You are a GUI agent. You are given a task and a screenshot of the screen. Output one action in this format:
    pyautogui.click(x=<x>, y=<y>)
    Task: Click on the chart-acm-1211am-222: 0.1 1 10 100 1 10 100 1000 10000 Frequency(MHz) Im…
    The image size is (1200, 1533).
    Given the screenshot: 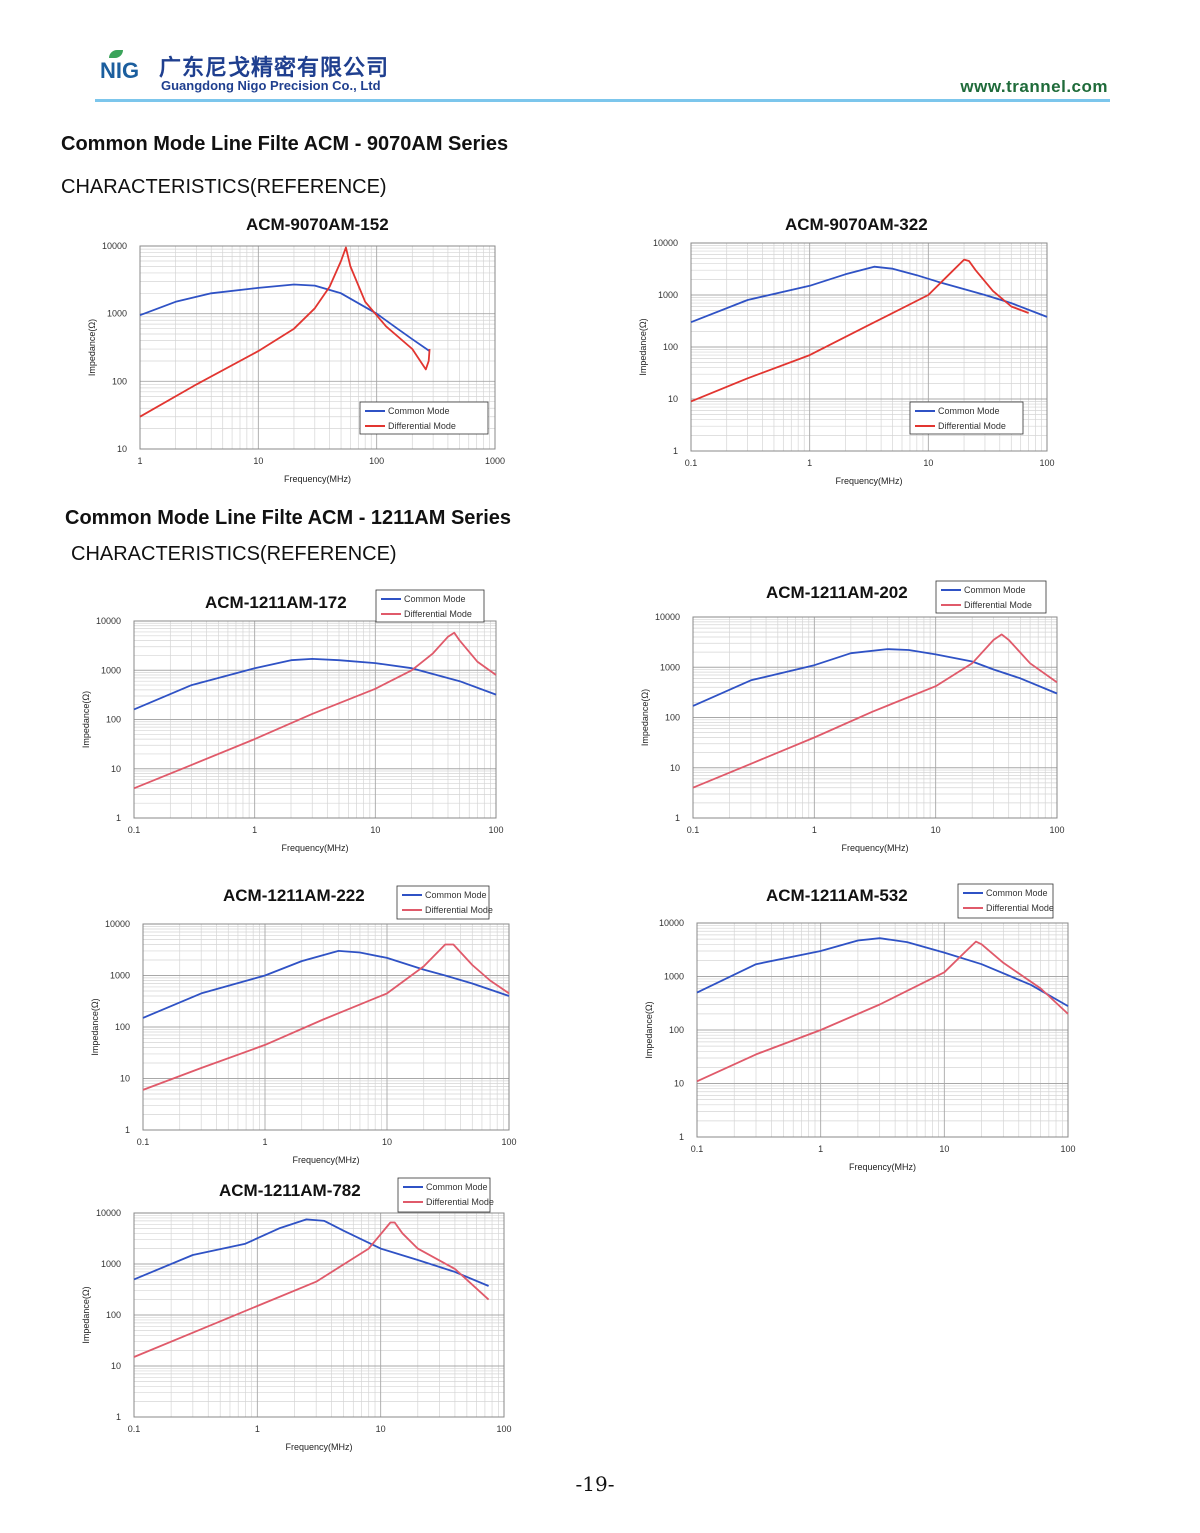 What is the action you would take?
    pyautogui.click(x=303, y=1025)
    